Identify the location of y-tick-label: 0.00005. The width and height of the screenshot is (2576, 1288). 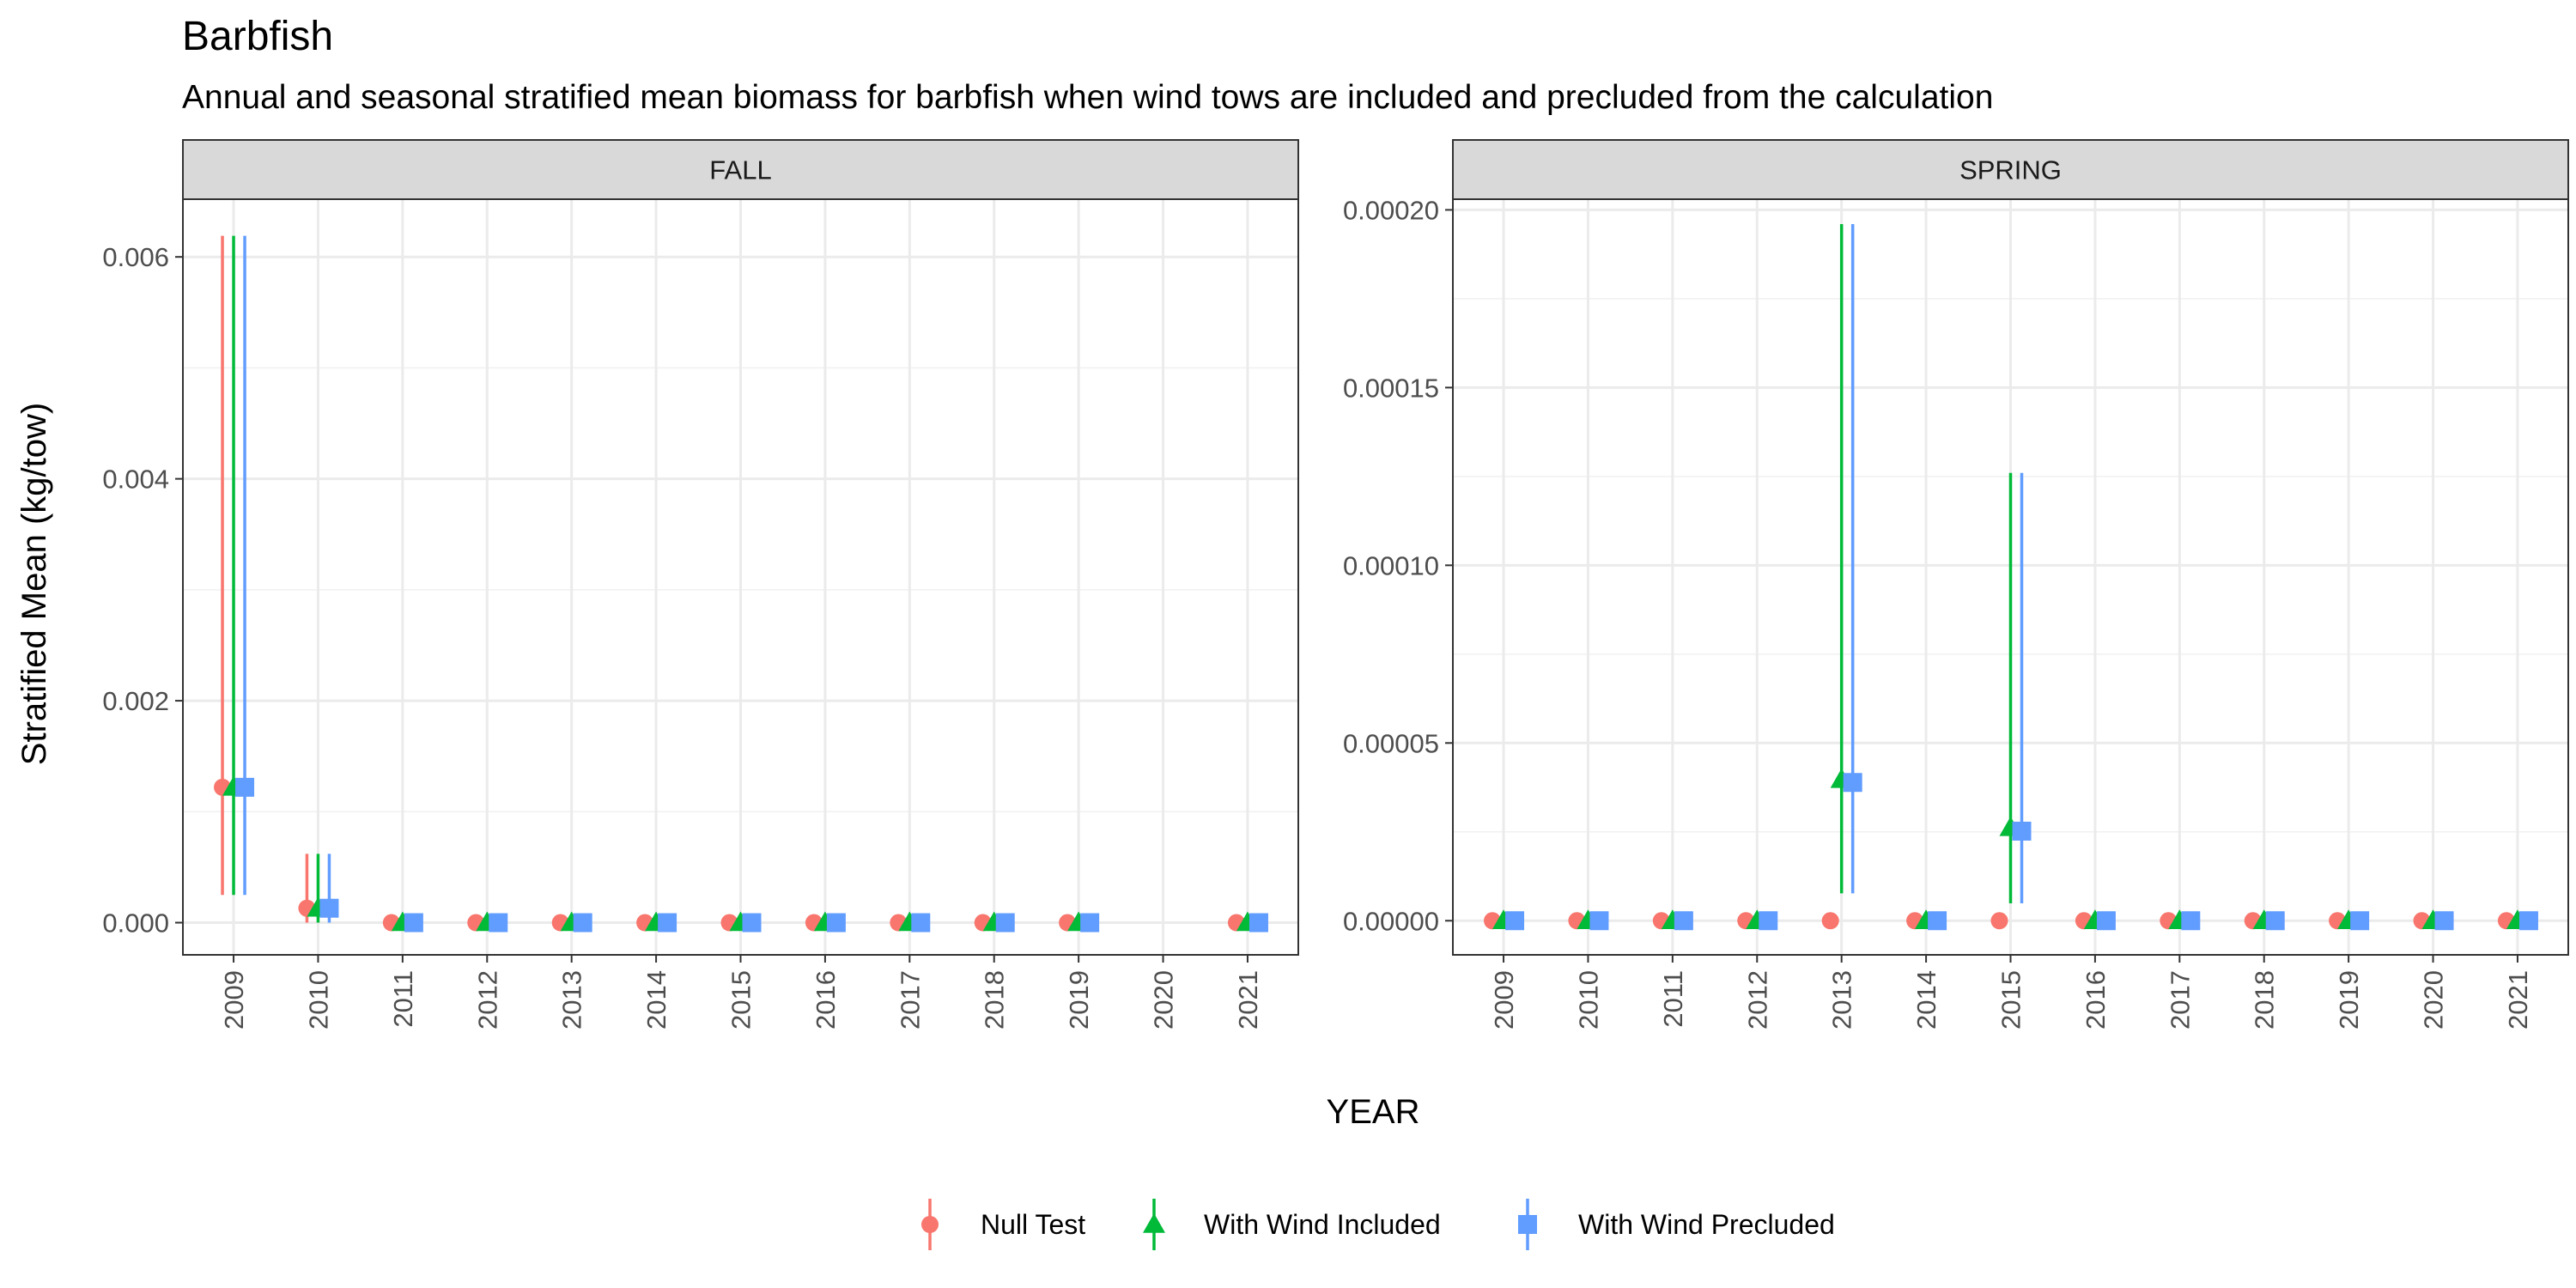
(1391, 743).